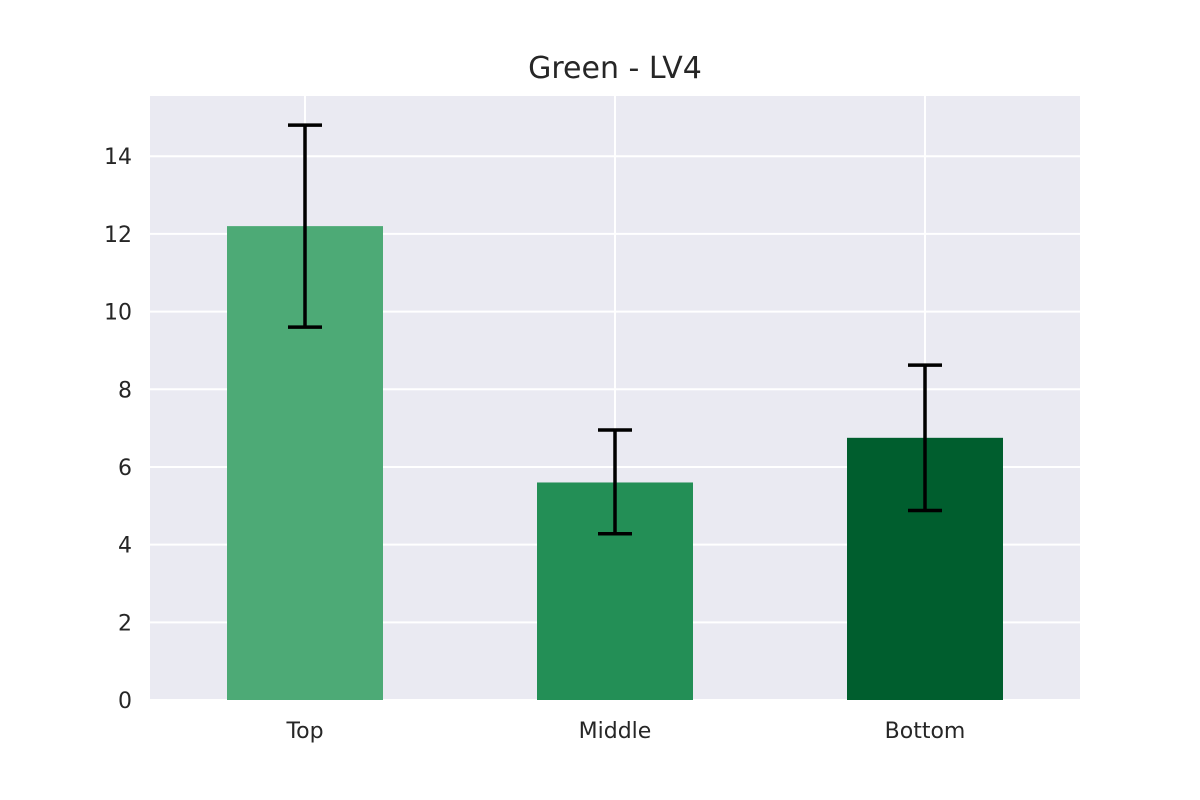 The image size is (1200, 800). What do you see at coordinates (118, 235) in the screenshot?
I see `y-tick-label: 12` at bounding box center [118, 235].